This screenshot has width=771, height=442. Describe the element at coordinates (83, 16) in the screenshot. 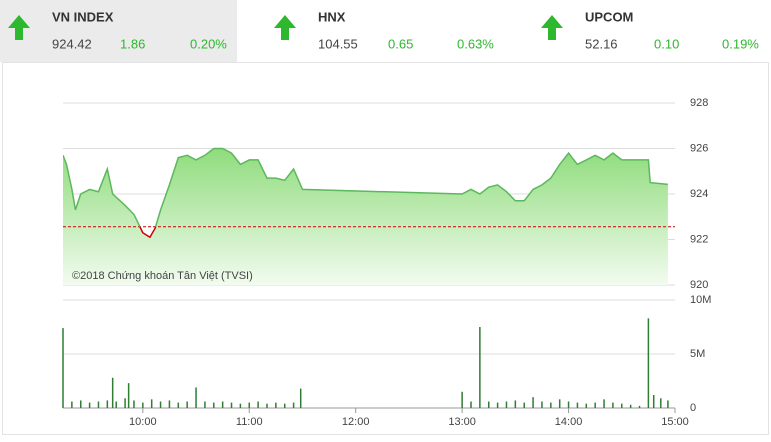

I see `index-name: VN INDEX` at that location.